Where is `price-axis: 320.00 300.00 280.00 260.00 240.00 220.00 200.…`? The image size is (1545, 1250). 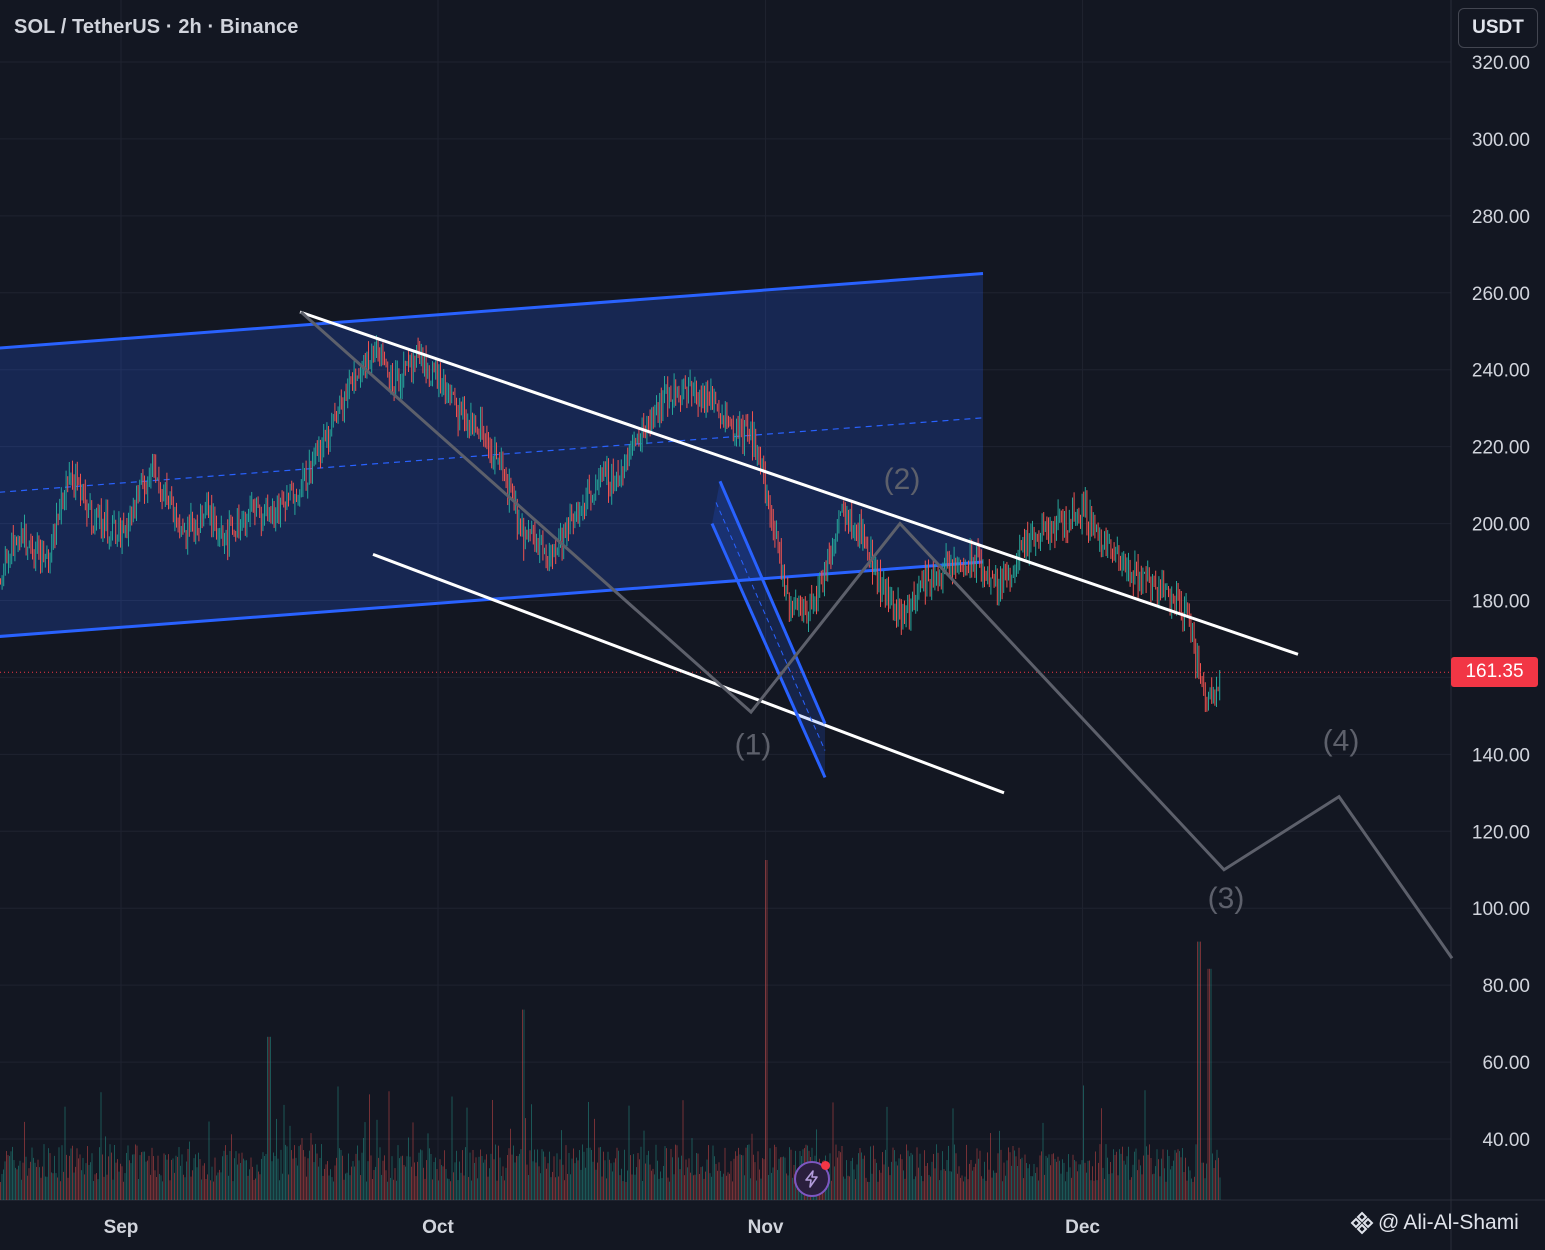 price-axis: 320.00 300.00 280.00 260.00 240.00 220.00 200.… is located at coordinates (1501, 602).